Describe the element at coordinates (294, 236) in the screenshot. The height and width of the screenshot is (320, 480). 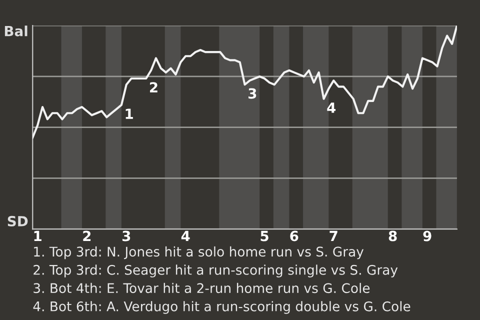
I see `x-tick-label: 6` at that location.